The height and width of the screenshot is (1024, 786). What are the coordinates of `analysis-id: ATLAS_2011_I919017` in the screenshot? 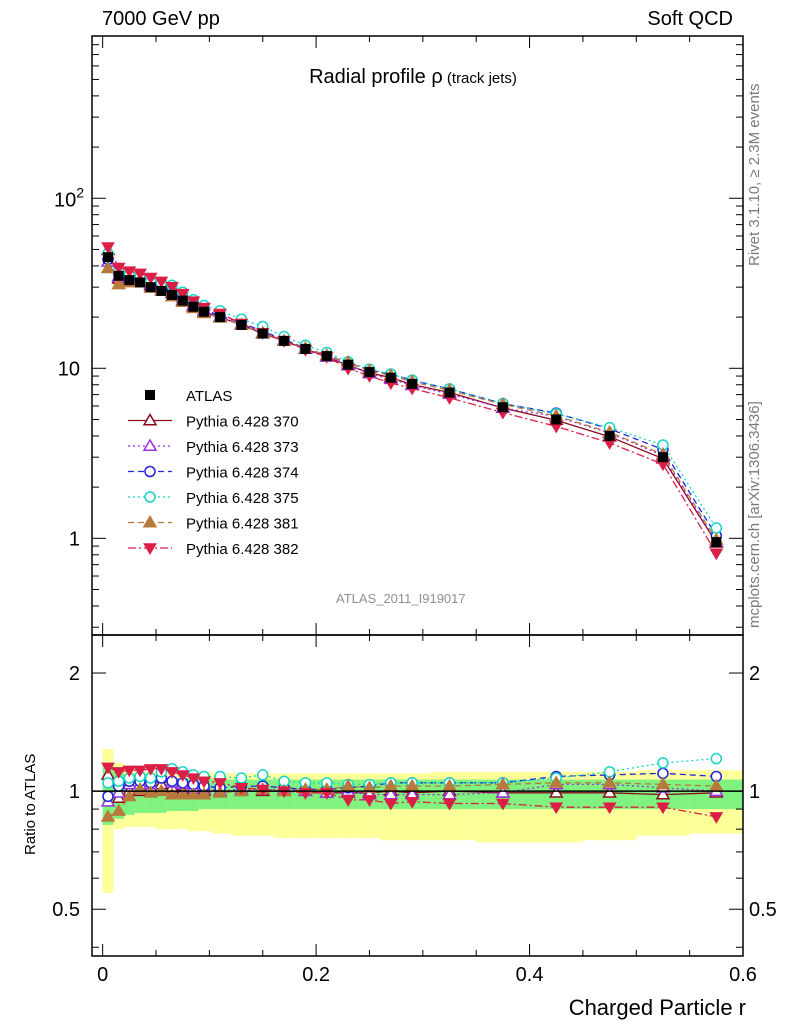 It's located at (401, 598).